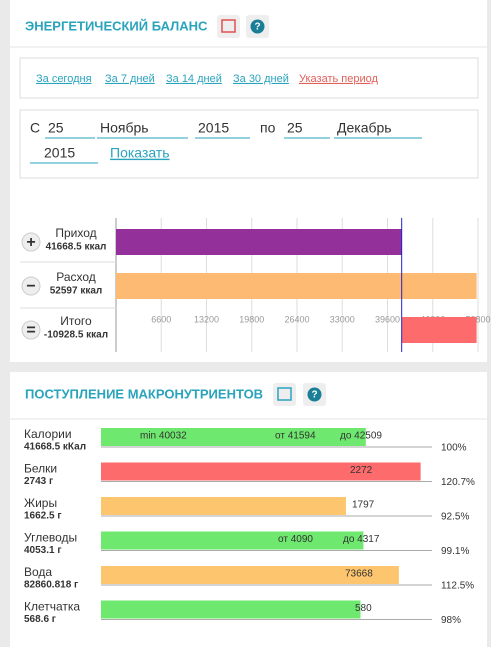 This screenshot has height=647, width=491. Describe the element at coordinates (43, 550) in the screenshot. I see `row-total: 4053.1 г` at that location.